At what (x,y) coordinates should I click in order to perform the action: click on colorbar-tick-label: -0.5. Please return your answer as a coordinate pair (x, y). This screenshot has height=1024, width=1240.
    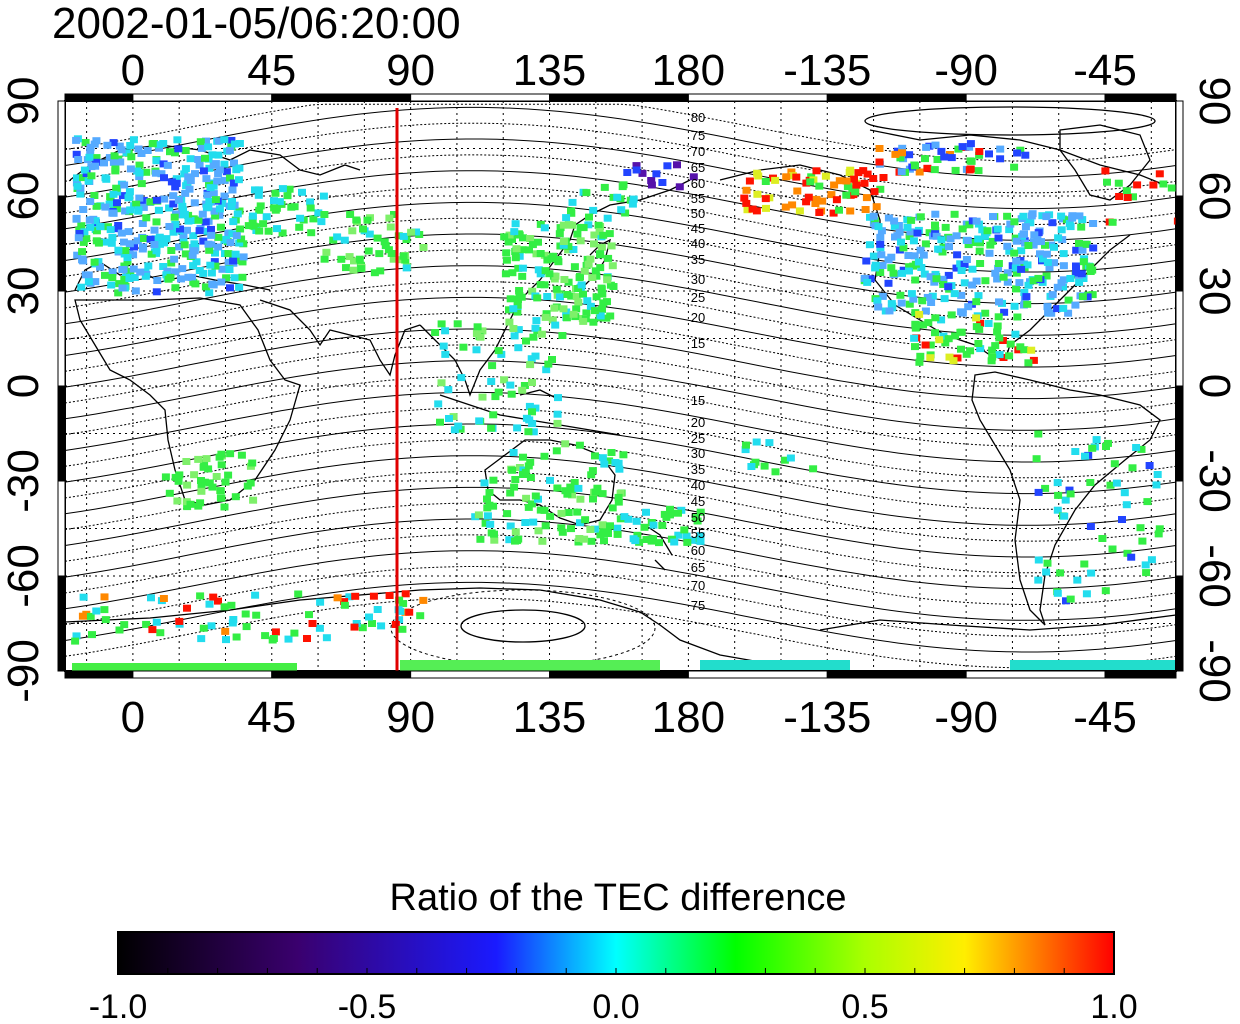
    Looking at the image, I should click on (367, 1006).